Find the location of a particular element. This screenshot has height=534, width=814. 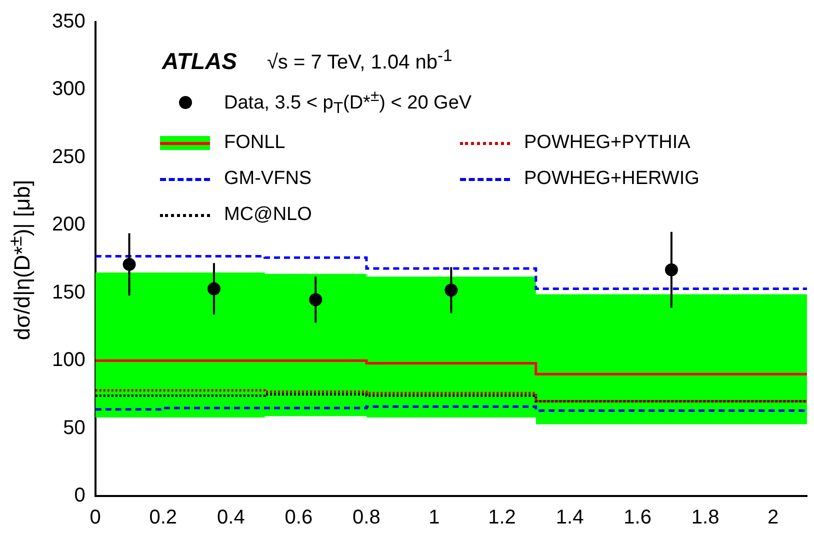

x-tick-label: 1 is located at coordinates (434, 517).